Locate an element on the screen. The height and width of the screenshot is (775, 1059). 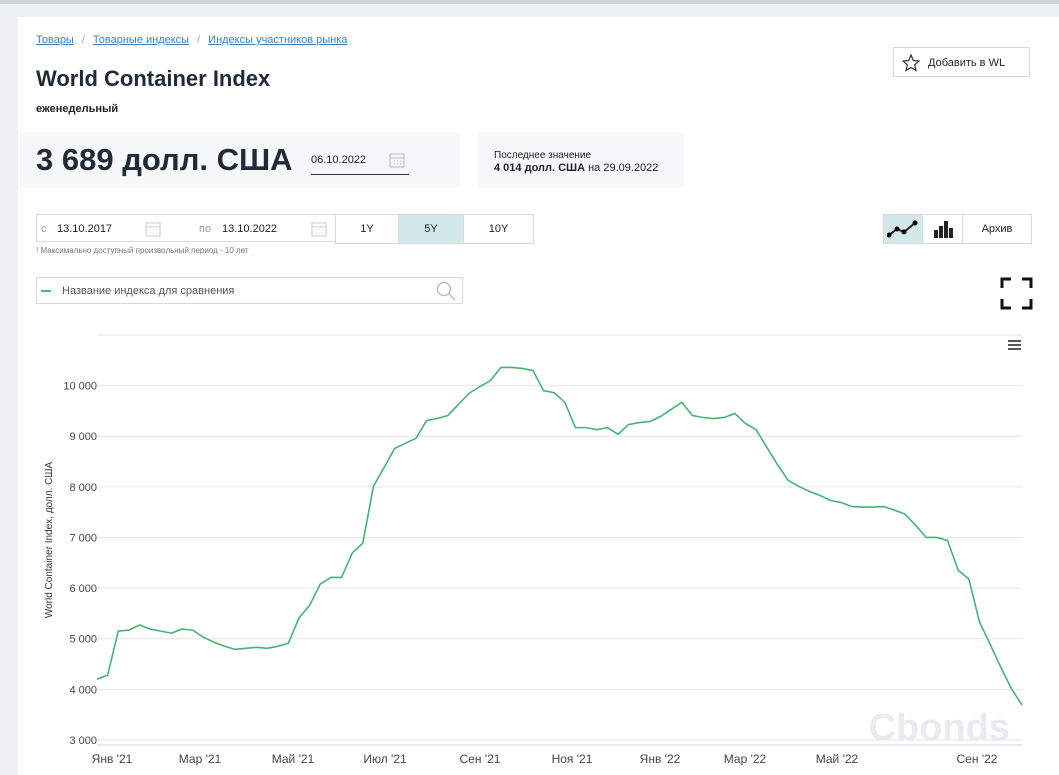
y-tick-label: 8 000 is located at coordinates (83, 488).